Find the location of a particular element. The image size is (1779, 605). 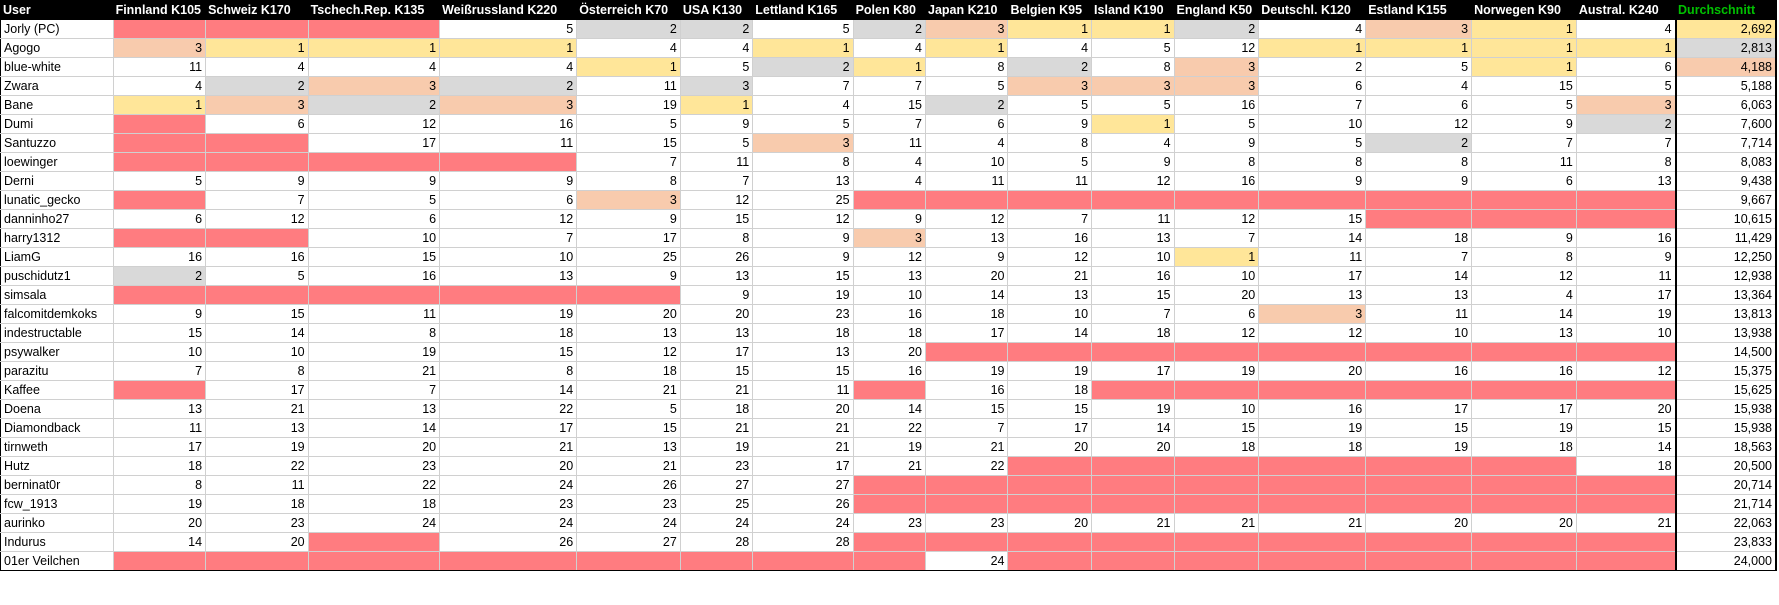

user-cell: 01er Veilchen is located at coordinates (57, 561).